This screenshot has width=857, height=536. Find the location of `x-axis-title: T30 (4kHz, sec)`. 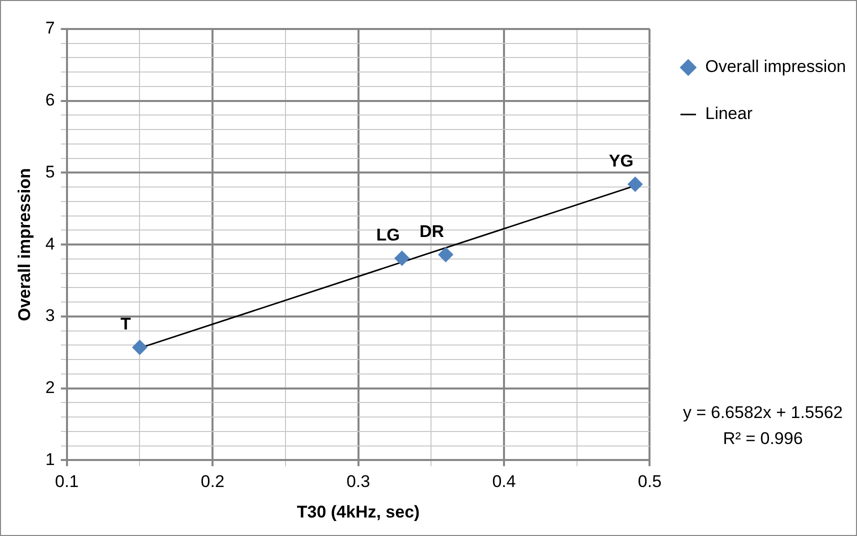

x-axis-title: T30 (4kHz, sec) is located at coordinates (358, 512).